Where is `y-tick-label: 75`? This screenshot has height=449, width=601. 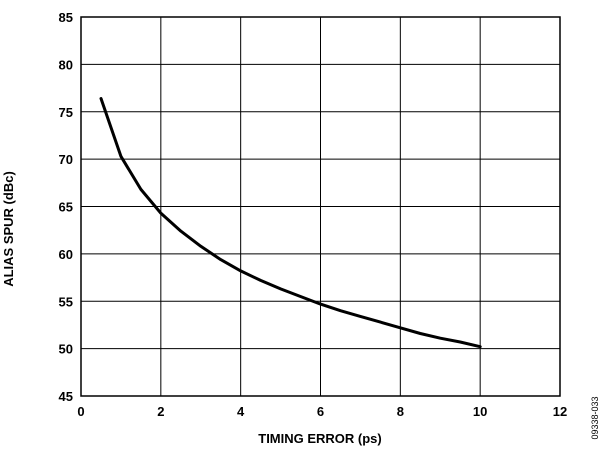
y-tick-label: 75 is located at coordinates (66, 112).